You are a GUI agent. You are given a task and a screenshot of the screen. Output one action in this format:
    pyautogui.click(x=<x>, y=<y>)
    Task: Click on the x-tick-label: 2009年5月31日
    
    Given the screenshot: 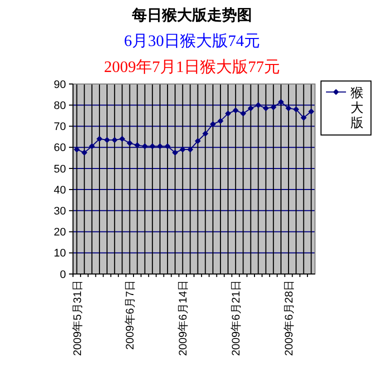 What is the action you would take?
    pyautogui.click(x=78, y=318)
    